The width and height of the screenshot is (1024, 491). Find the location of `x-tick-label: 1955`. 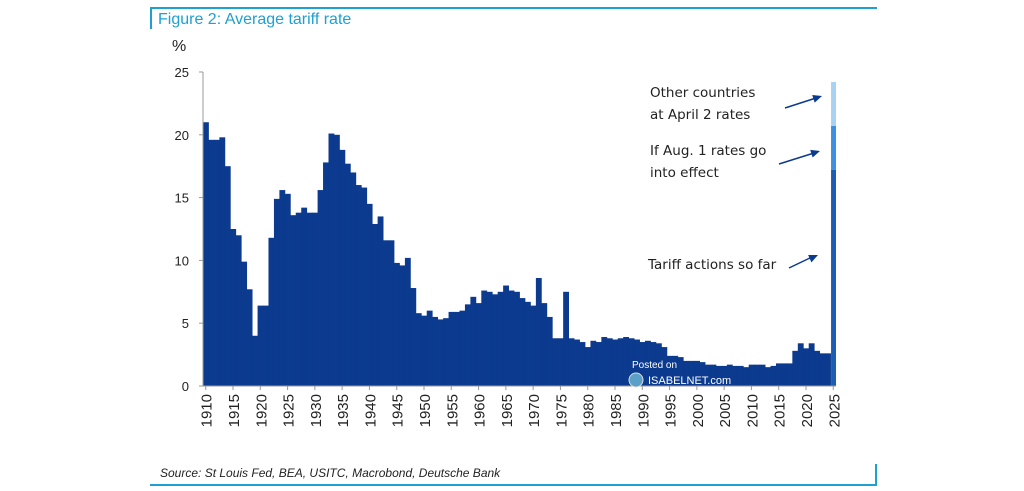

x-tick-label: 1955 is located at coordinates (452, 410).